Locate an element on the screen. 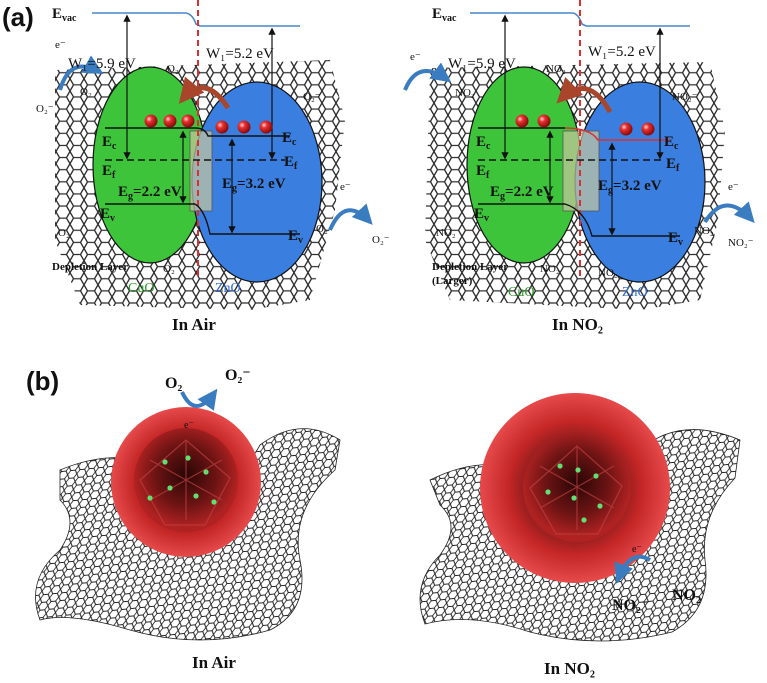 The image size is (767, 683). panel-a-label: (a) is located at coordinates (18, 17).